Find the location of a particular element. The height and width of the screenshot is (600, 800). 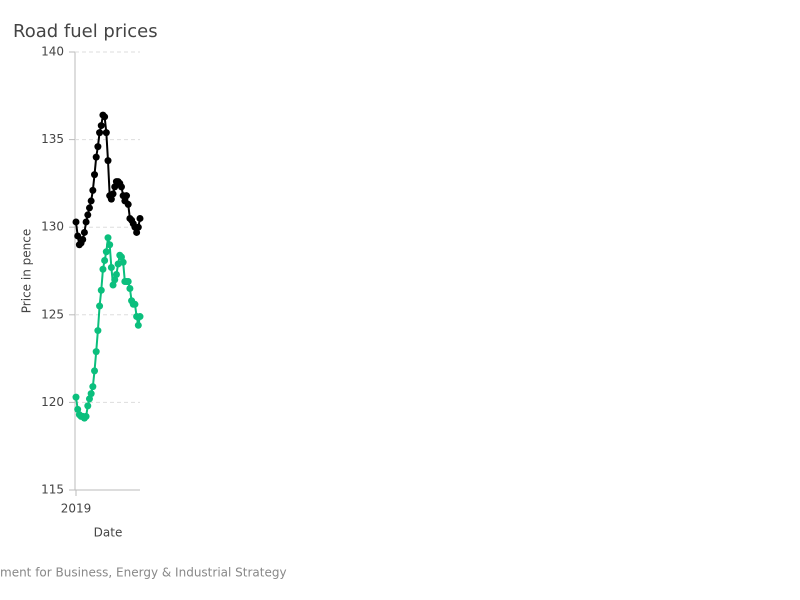

y-tick-label: 135 is located at coordinates (52, 139).